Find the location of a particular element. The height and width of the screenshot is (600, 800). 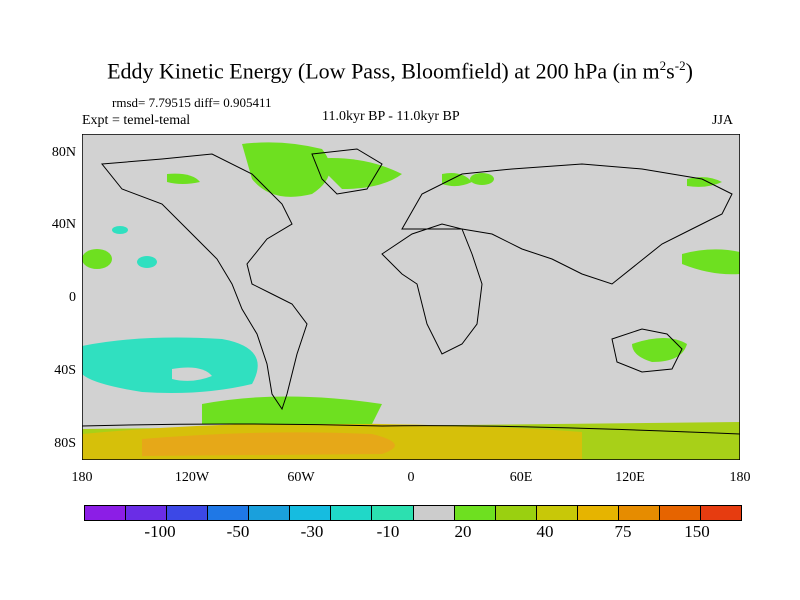

colorbar is located at coordinates (413, 513).